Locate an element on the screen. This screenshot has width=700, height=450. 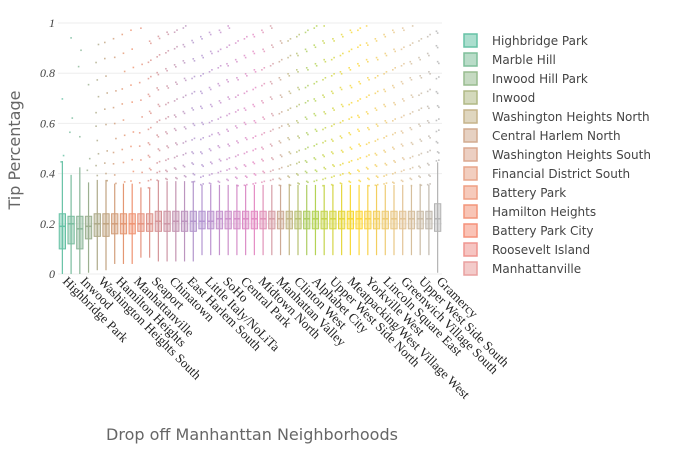
y-tick-label: 1 is located at coordinates (52, 23).